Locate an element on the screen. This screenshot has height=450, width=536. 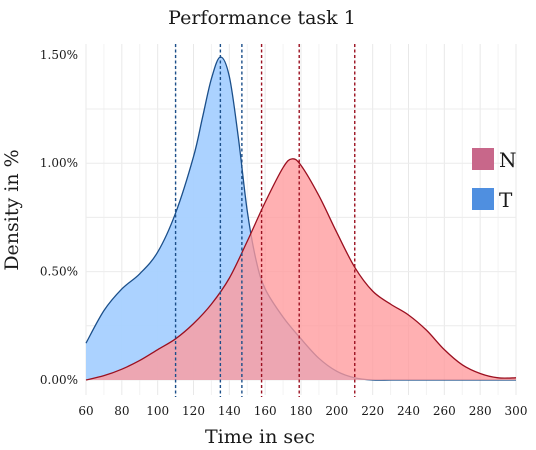
legend-label-t: T is located at coordinates (506, 200).